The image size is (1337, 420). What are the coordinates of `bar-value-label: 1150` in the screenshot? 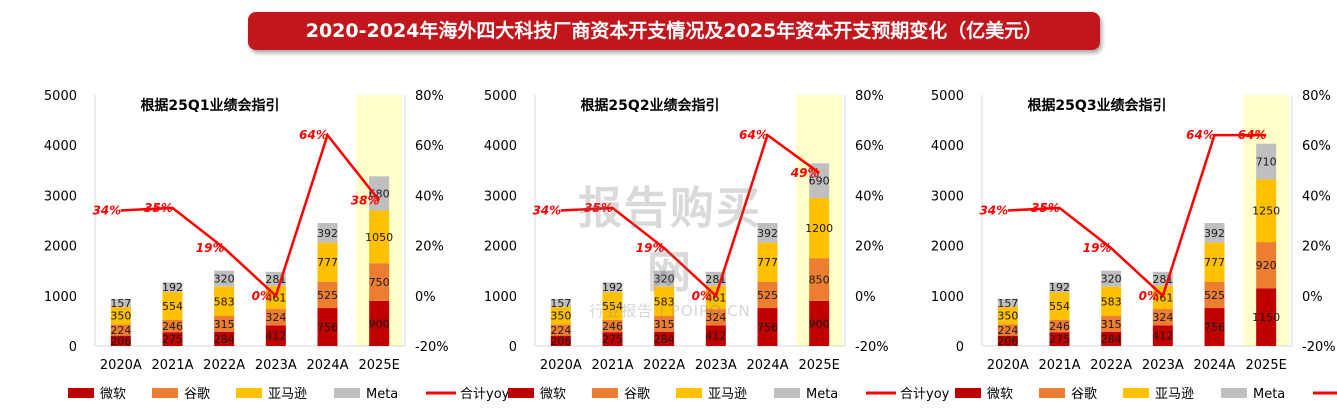 It's located at (1266, 317).